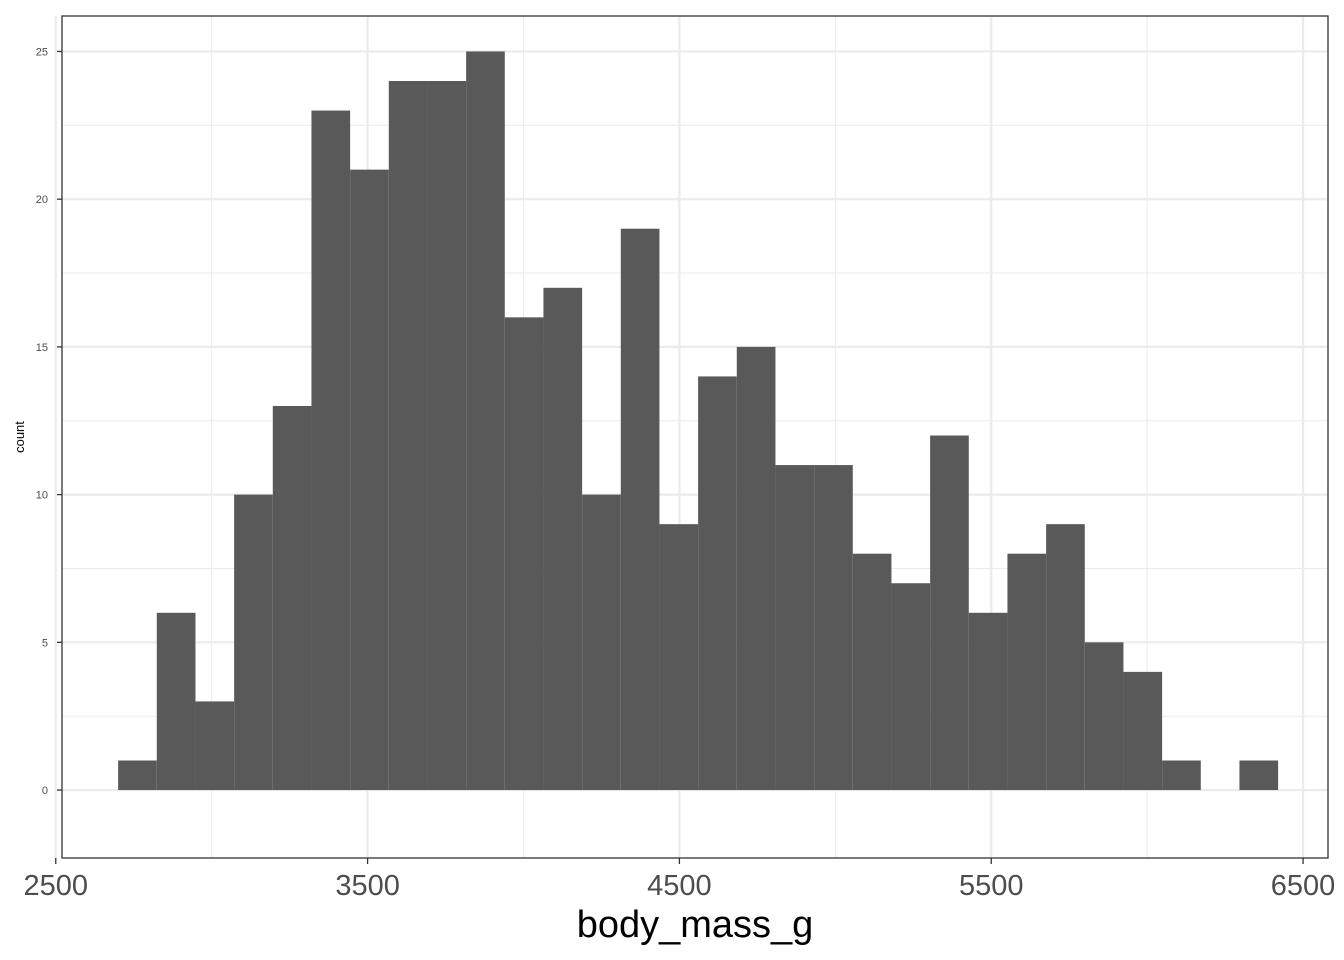 This screenshot has width=1344, height=960. What do you see at coordinates (42, 496) in the screenshot?
I see `y-tick-label: 10` at bounding box center [42, 496].